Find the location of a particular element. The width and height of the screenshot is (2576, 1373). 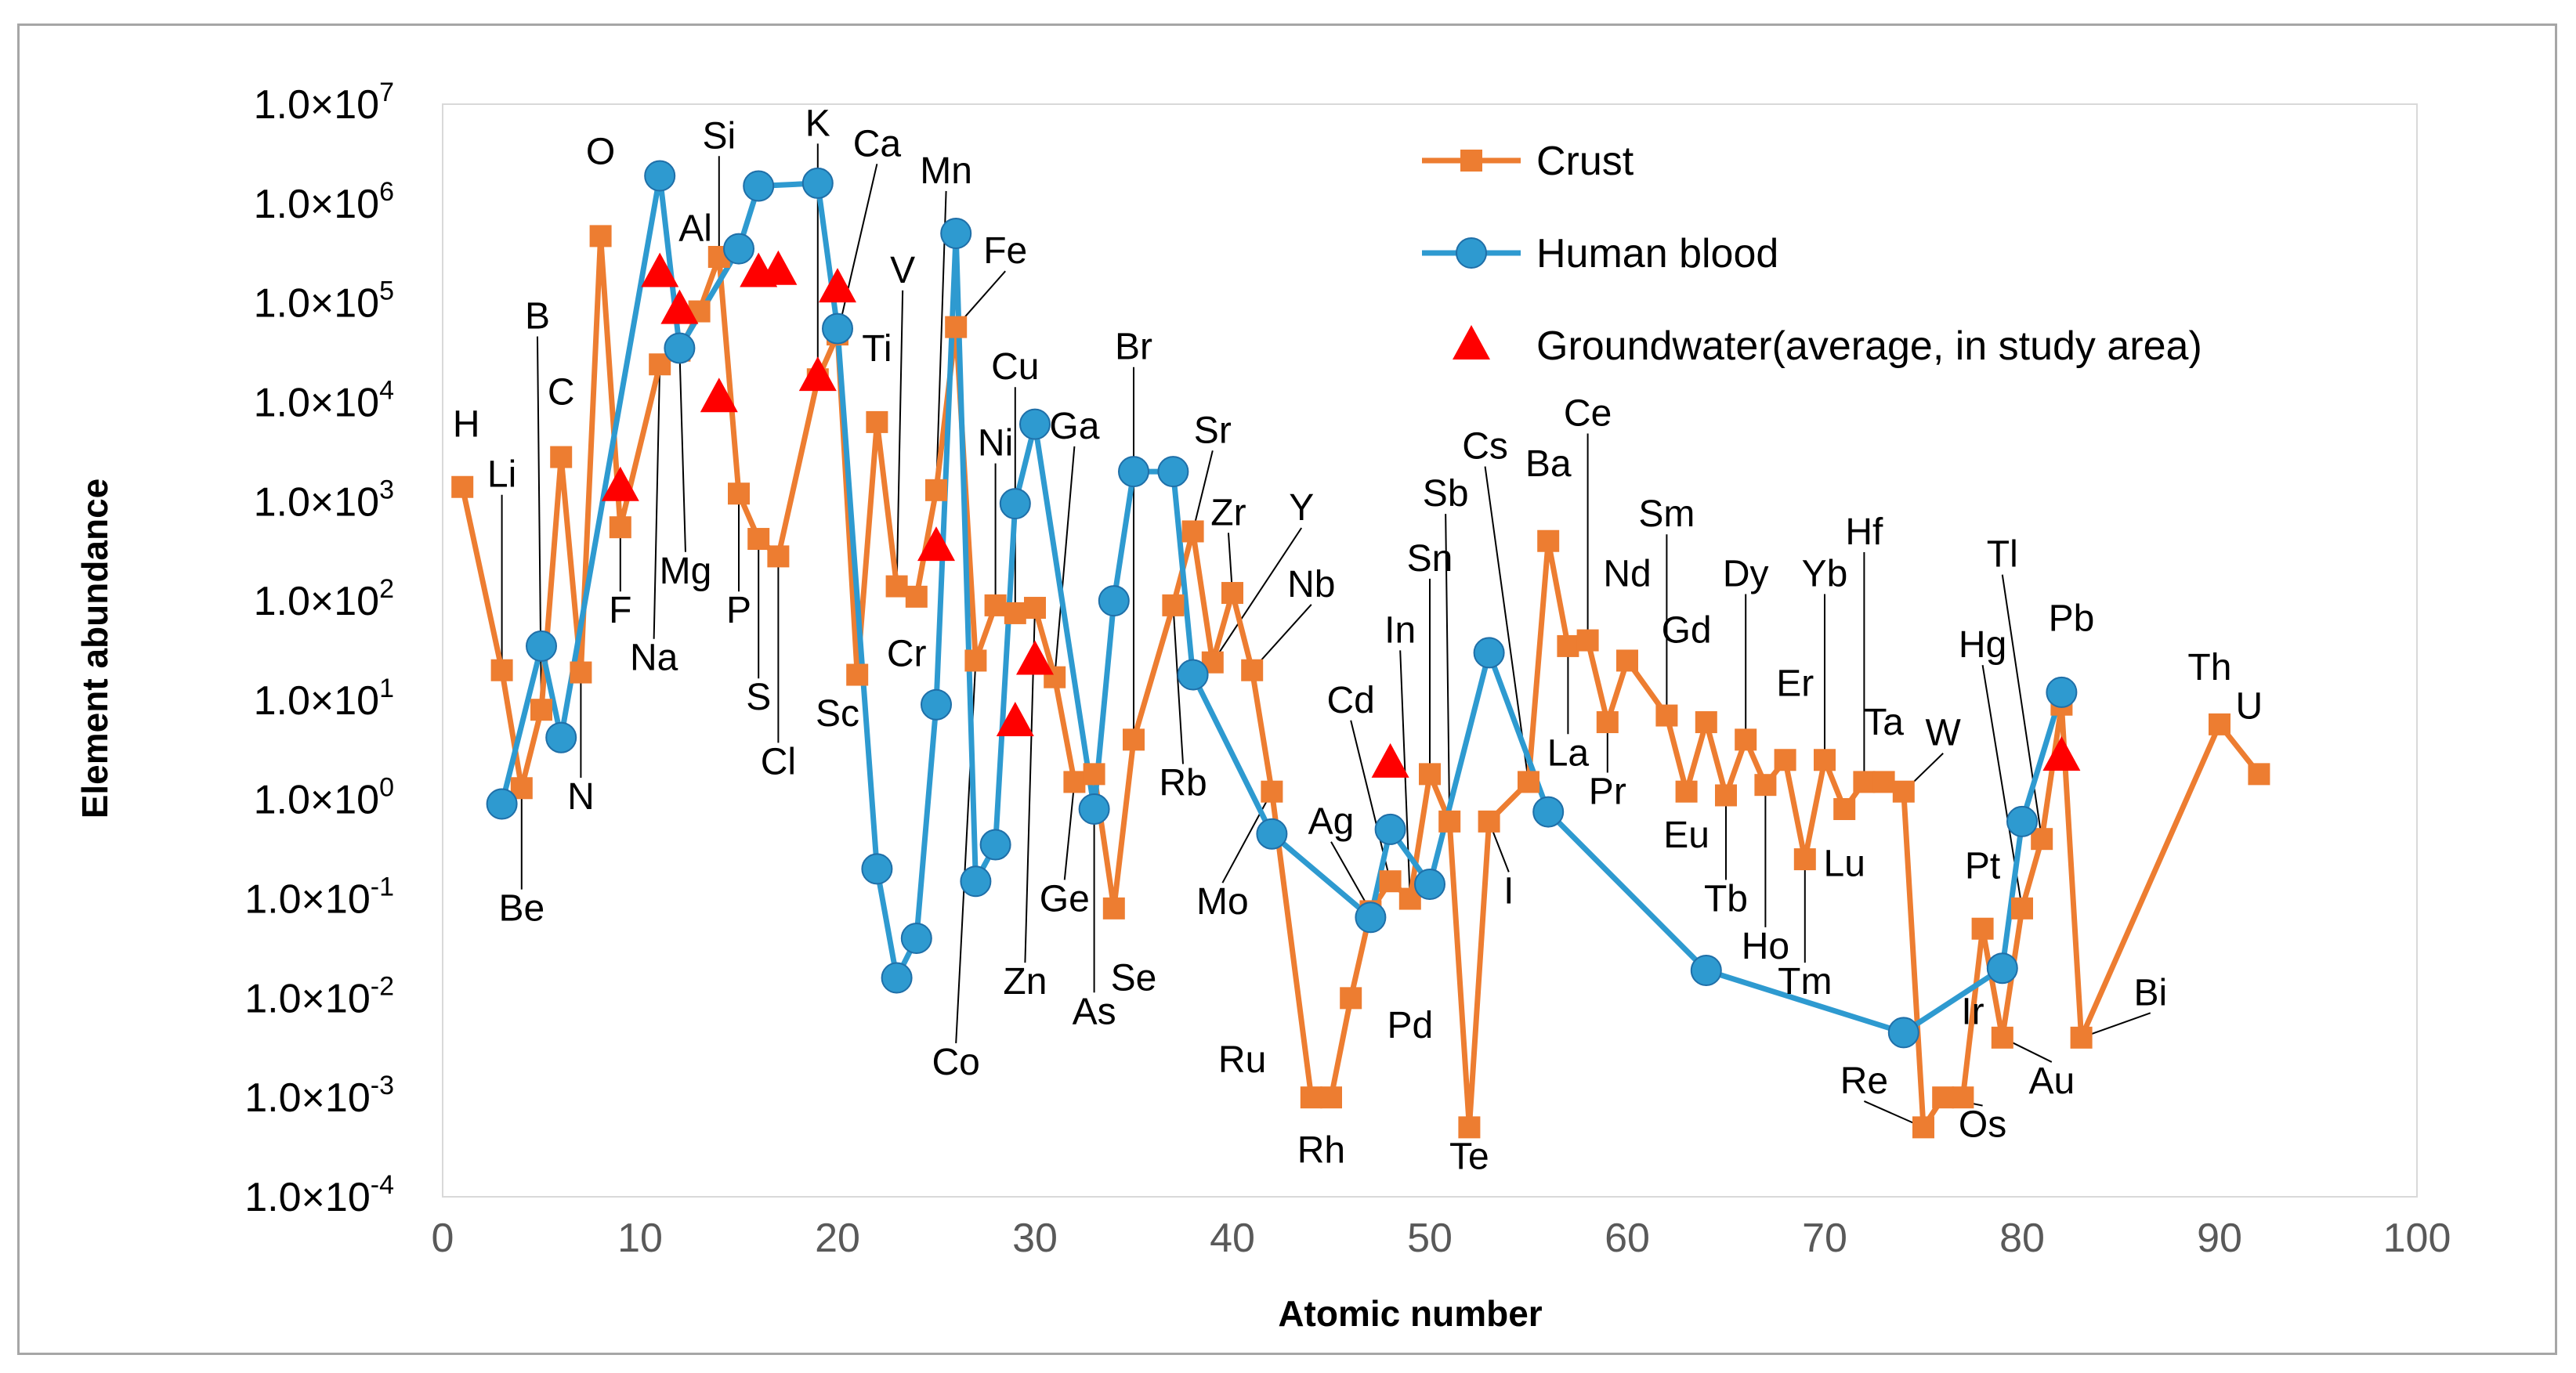

y-tick-label: 1.0×10⁷ is located at coordinates (324, 103).